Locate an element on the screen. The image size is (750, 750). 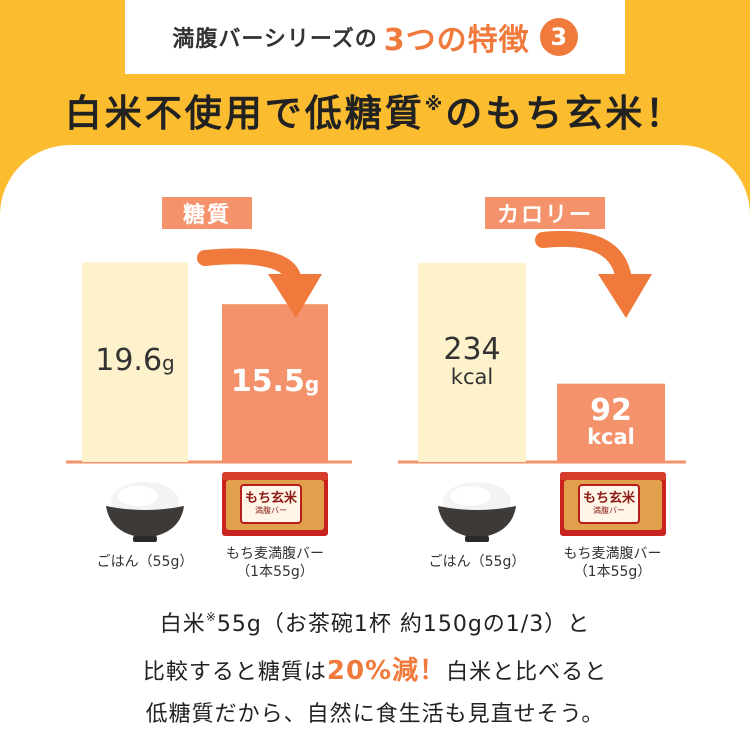
feature-banner: 満腹バーシリーズの 3つの特徴 3 is located at coordinates (375, 37).